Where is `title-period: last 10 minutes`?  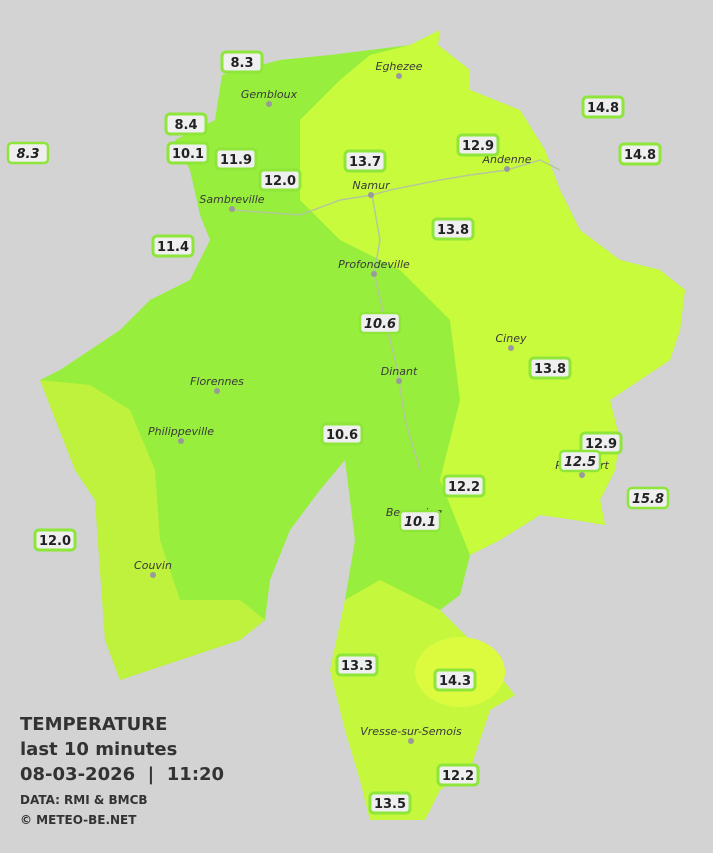 title-period: last 10 minutes is located at coordinates (98, 749).